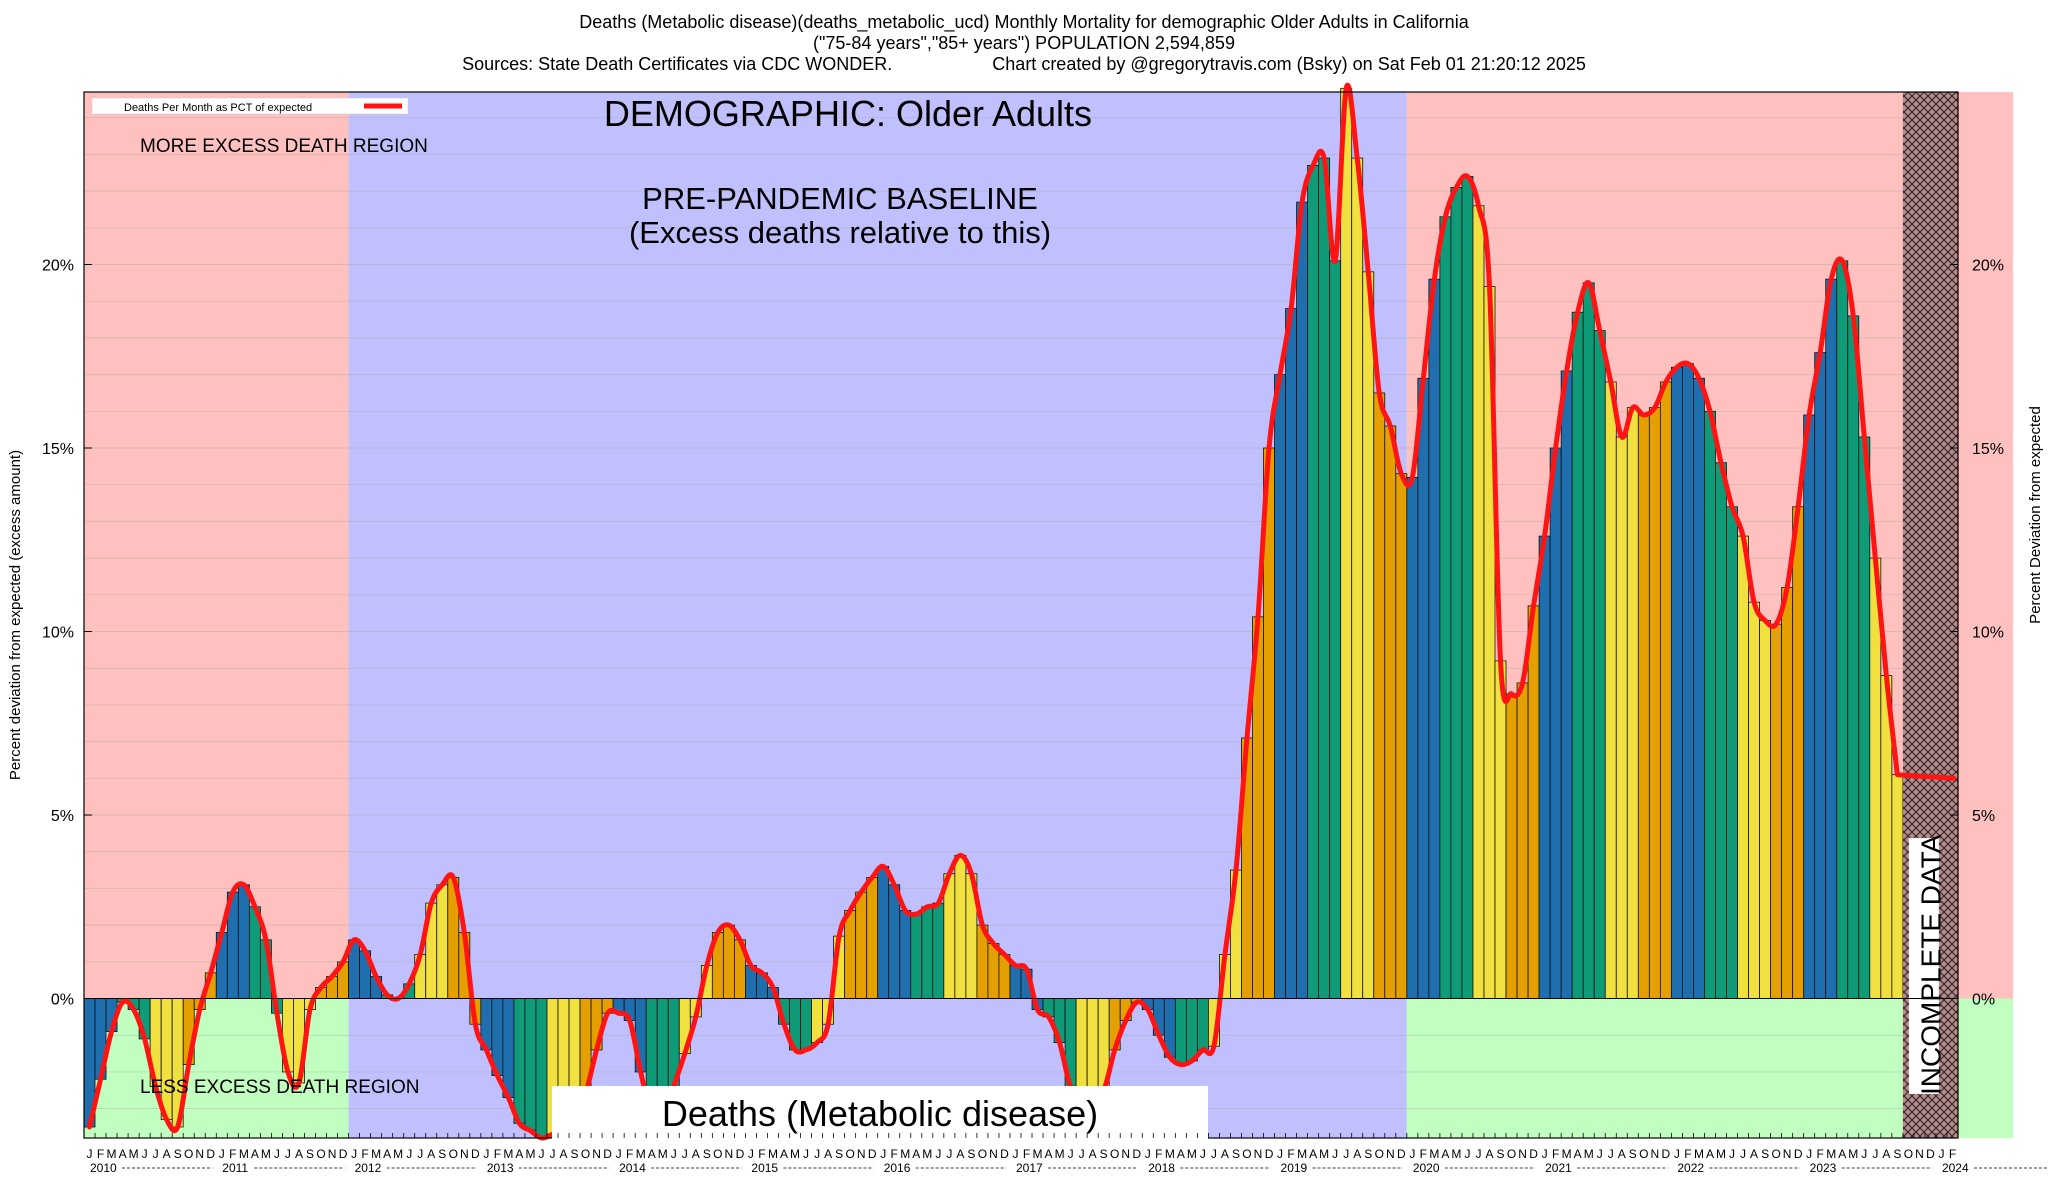 This screenshot has height=1200, width=2048. I want to click on x-year-label: 2012, so click(368, 1168).